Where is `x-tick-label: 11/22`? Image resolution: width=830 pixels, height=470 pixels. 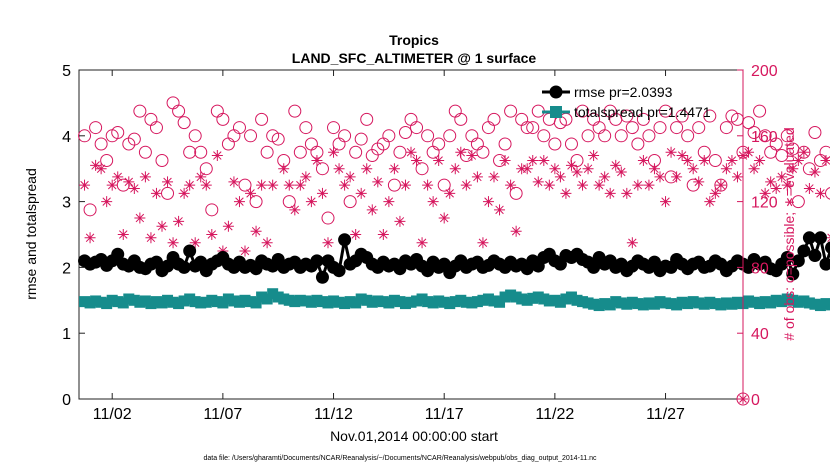 x-tick-label: 11/22 is located at coordinates (554, 414).